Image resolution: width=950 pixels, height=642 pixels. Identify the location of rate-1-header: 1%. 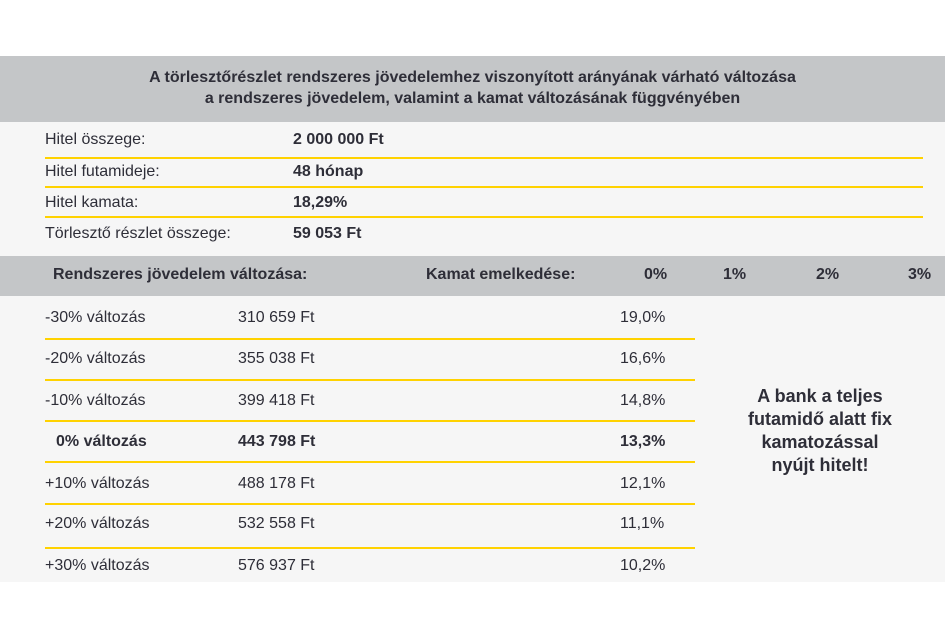
(735, 274).